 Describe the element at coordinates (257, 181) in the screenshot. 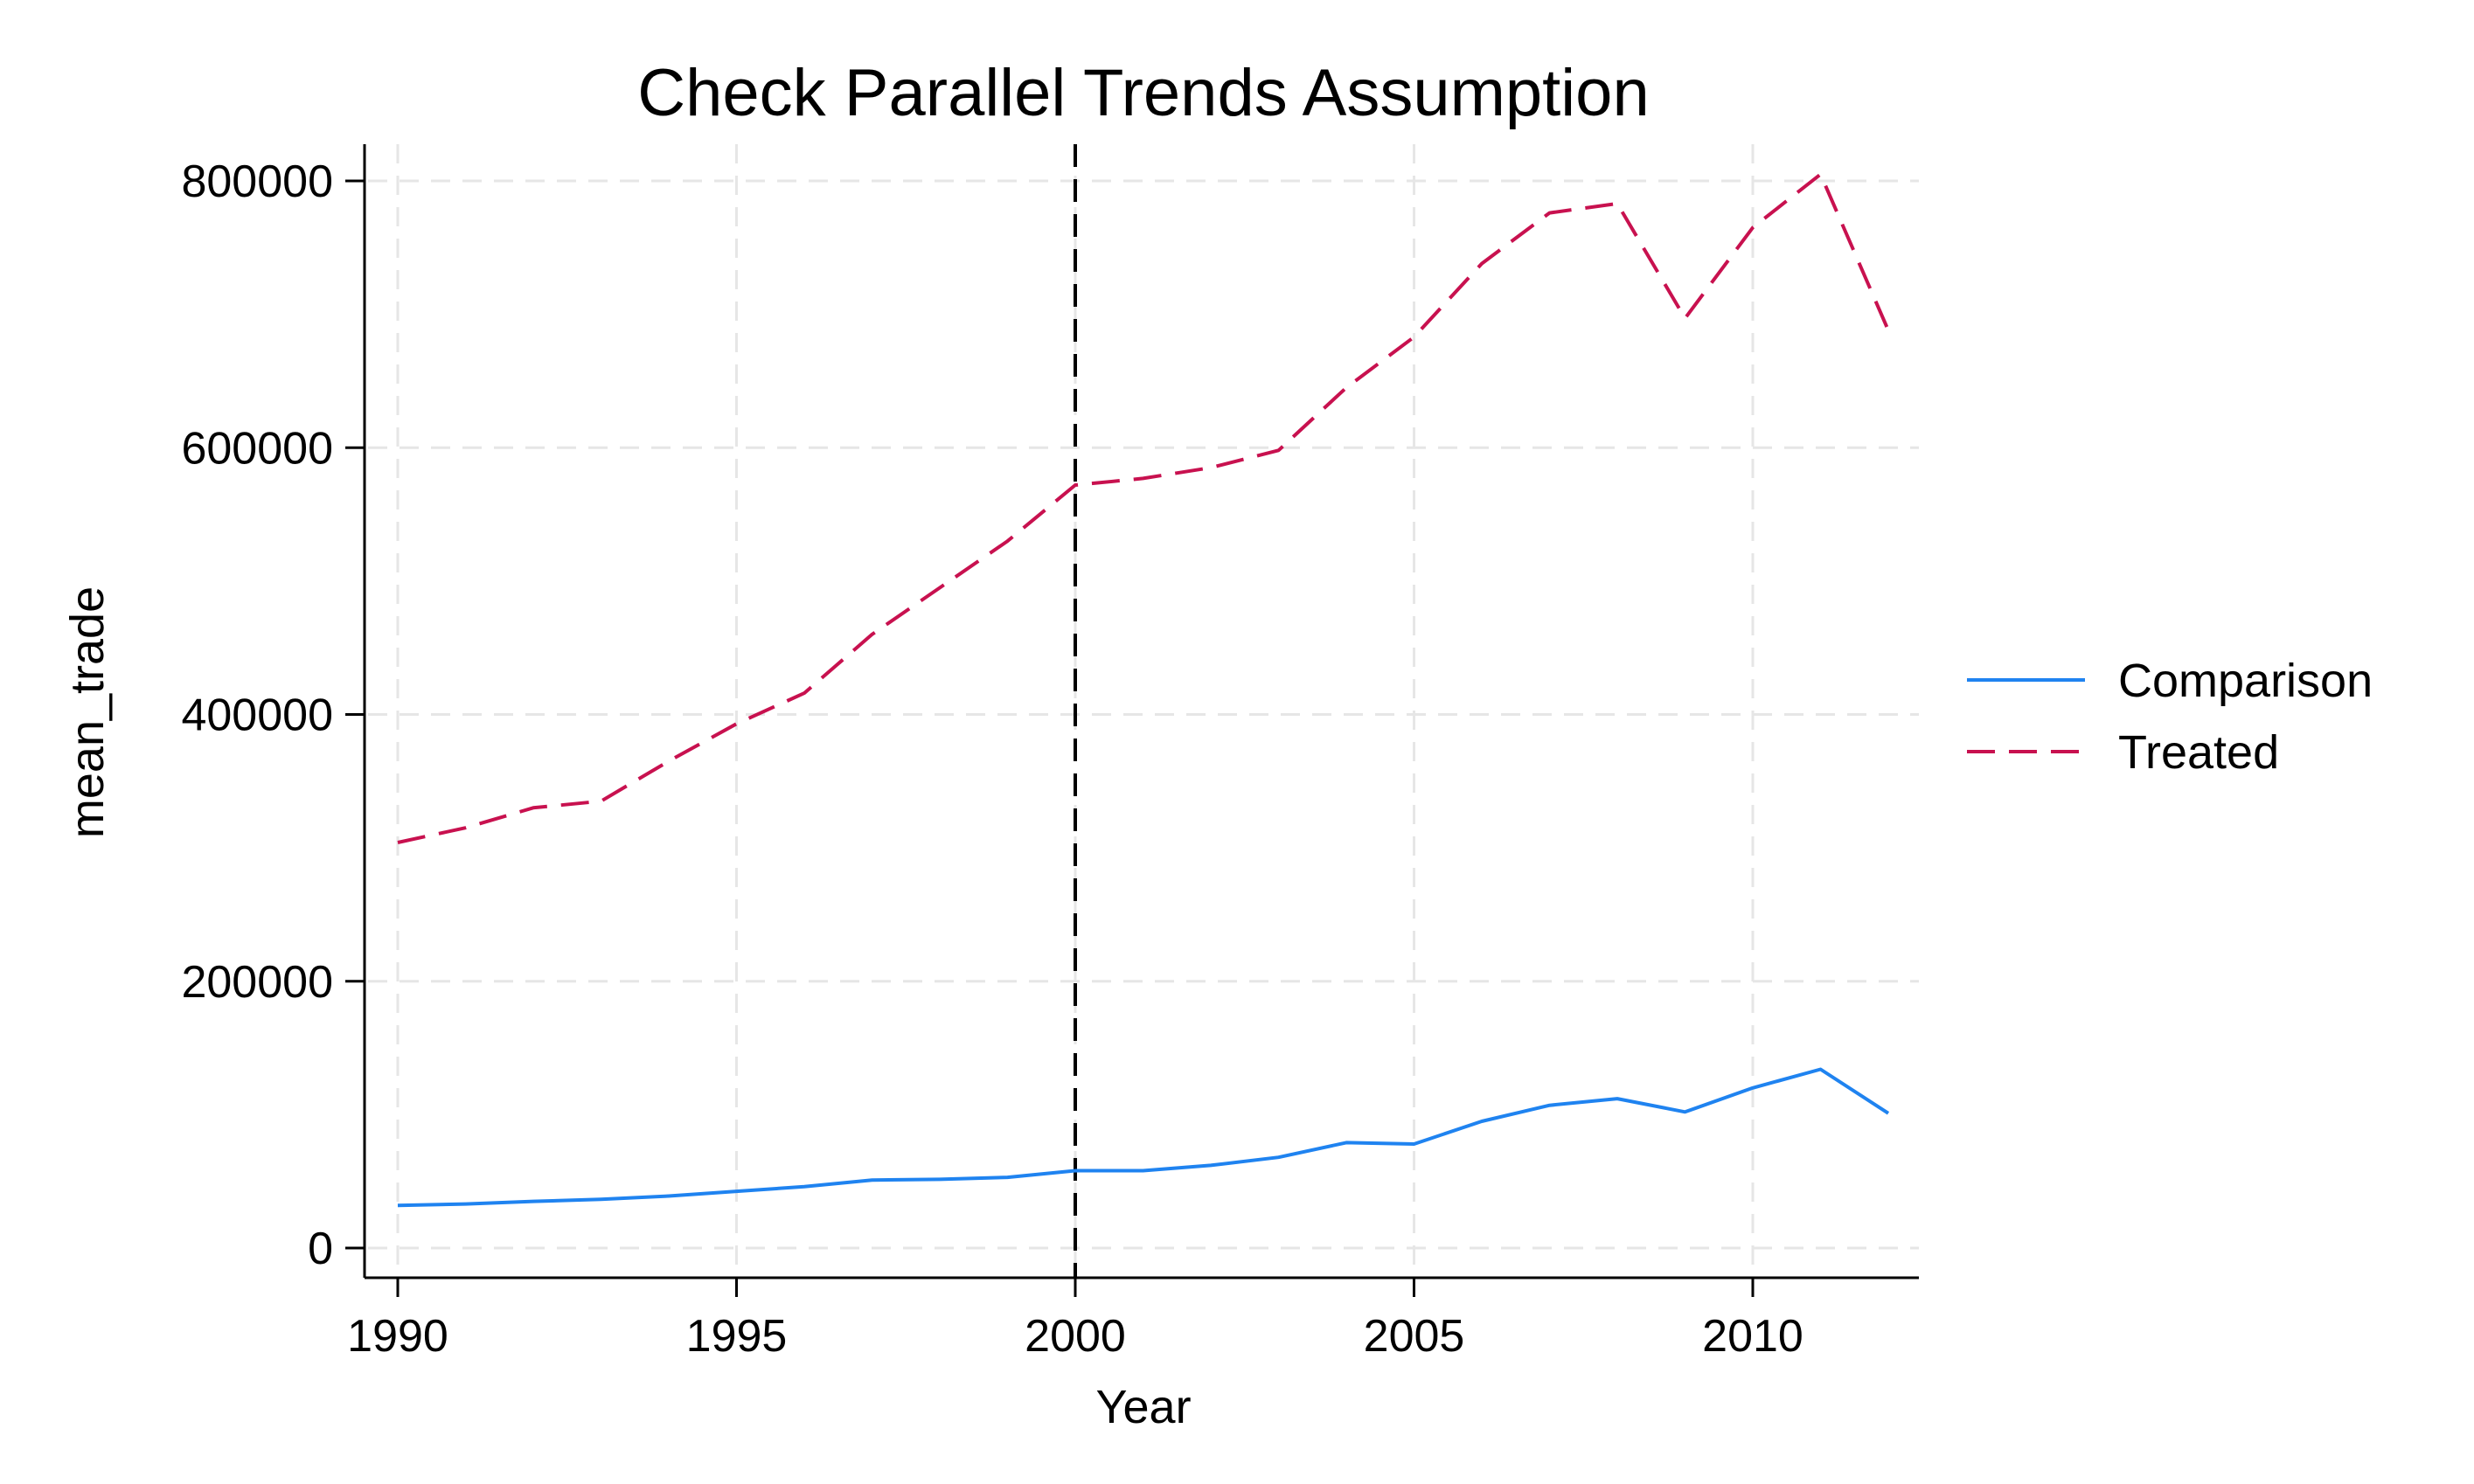

I see `y-tick-label: 800000` at that location.